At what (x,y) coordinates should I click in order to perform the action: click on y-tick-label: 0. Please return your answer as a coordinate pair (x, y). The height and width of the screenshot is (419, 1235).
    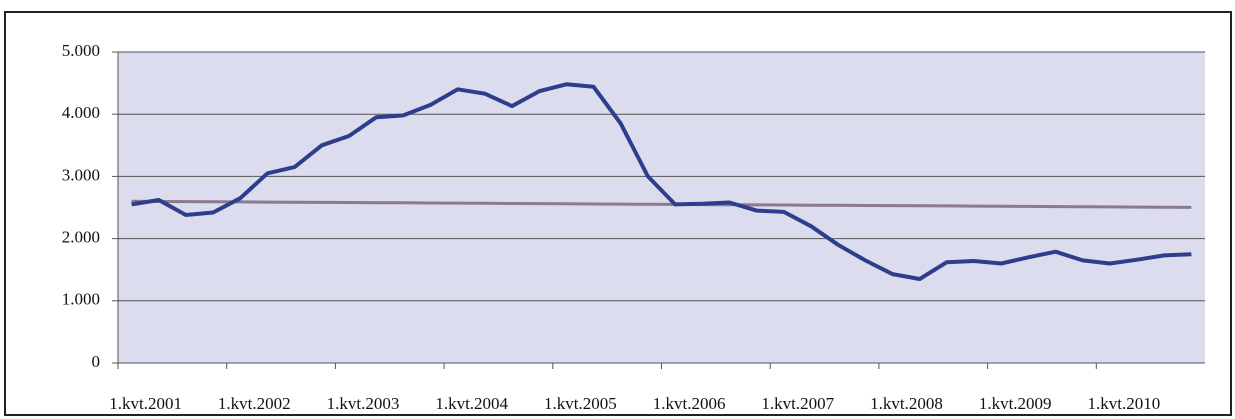
    Looking at the image, I should click on (96, 361).